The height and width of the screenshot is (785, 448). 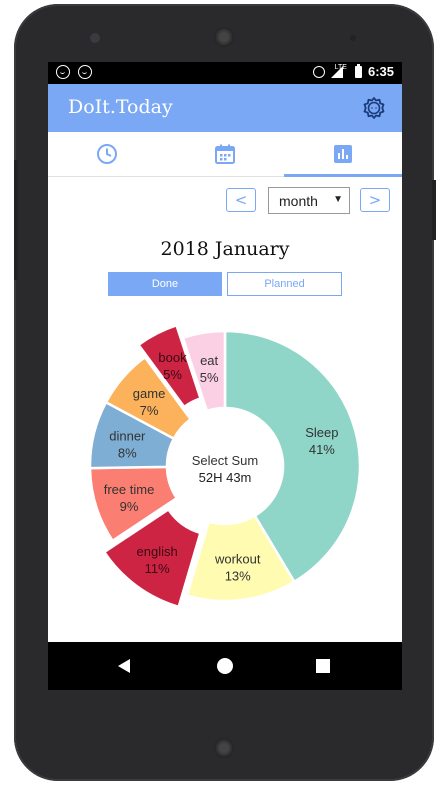 What do you see at coordinates (434, 210) in the screenshot?
I see `phone-side-button-right` at bounding box center [434, 210].